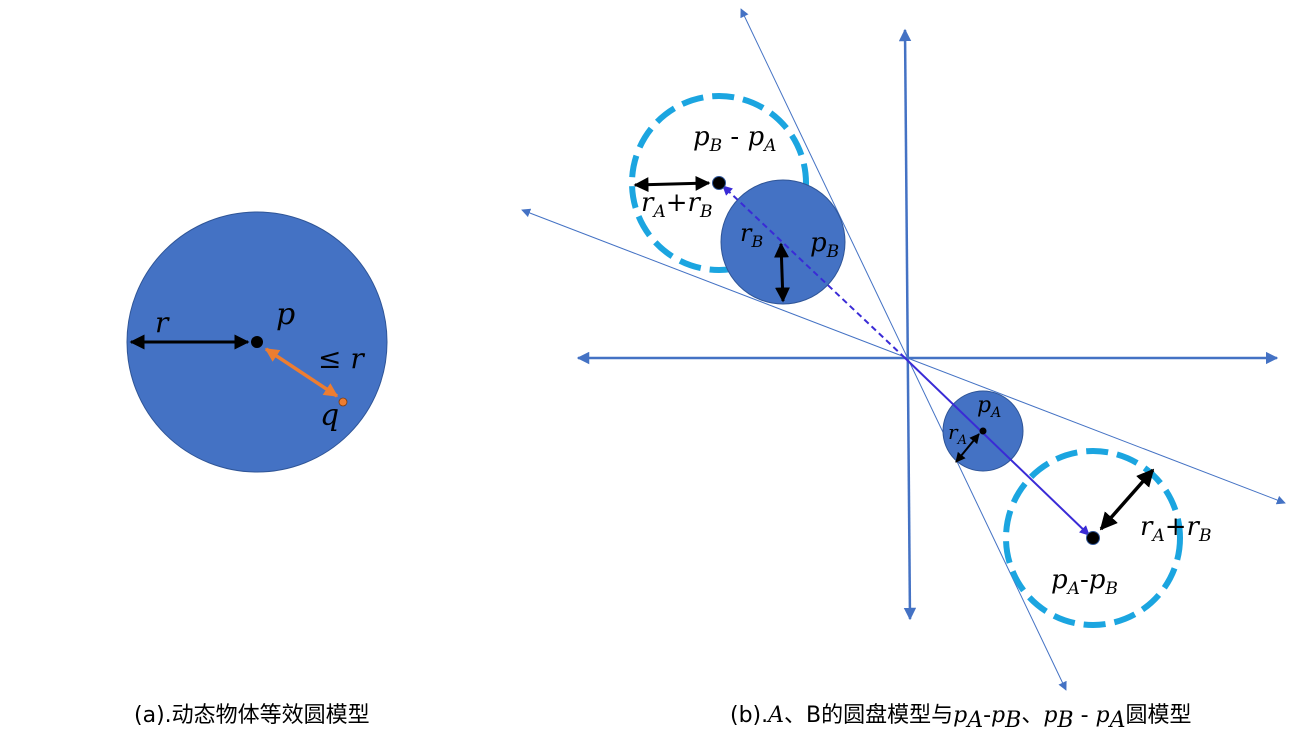 The width and height of the screenshot is (1314, 754). I want to click on point-pa, so click(983, 431).